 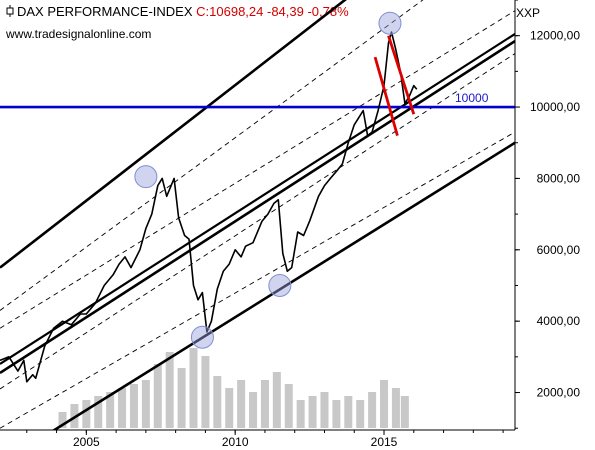 What do you see at coordinates (79, 34) in the screenshot?
I see `website-label: www.tradesignalonline.com` at bounding box center [79, 34].